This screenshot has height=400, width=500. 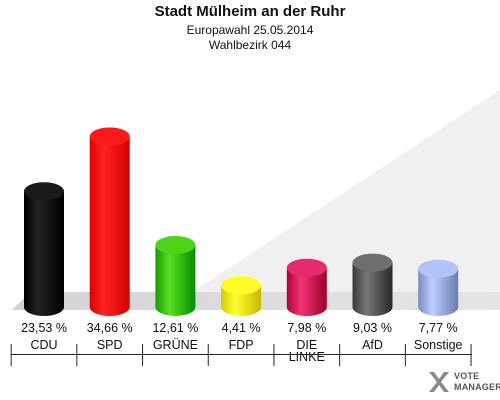 What do you see at coordinates (306, 328) in the screenshot?
I see `value-label-die-linke: 7,98 %` at bounding box center [306, 328].